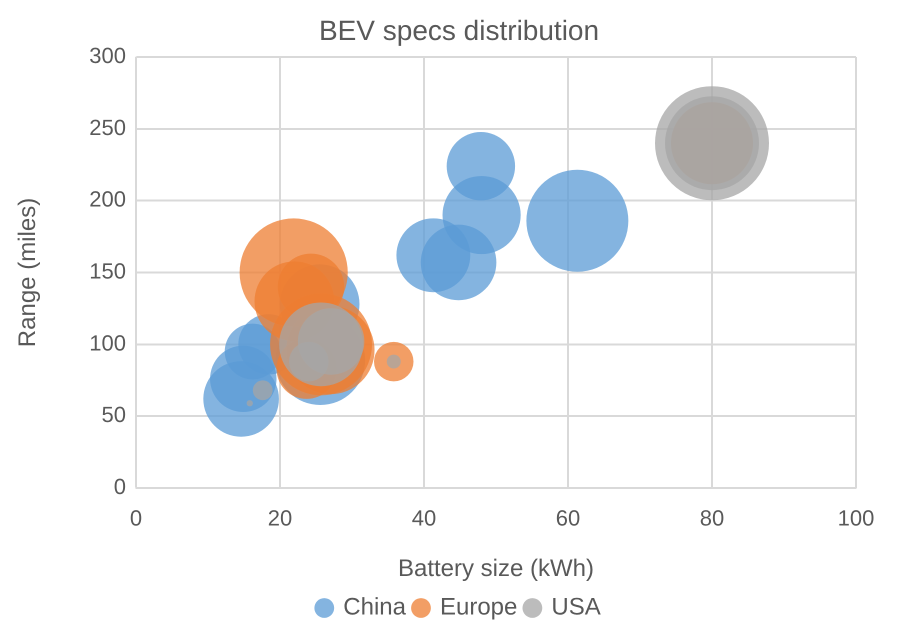 The height and width of the screenshot is (630, 913). I want to click on legend-label: Europe, so click(479, 607).